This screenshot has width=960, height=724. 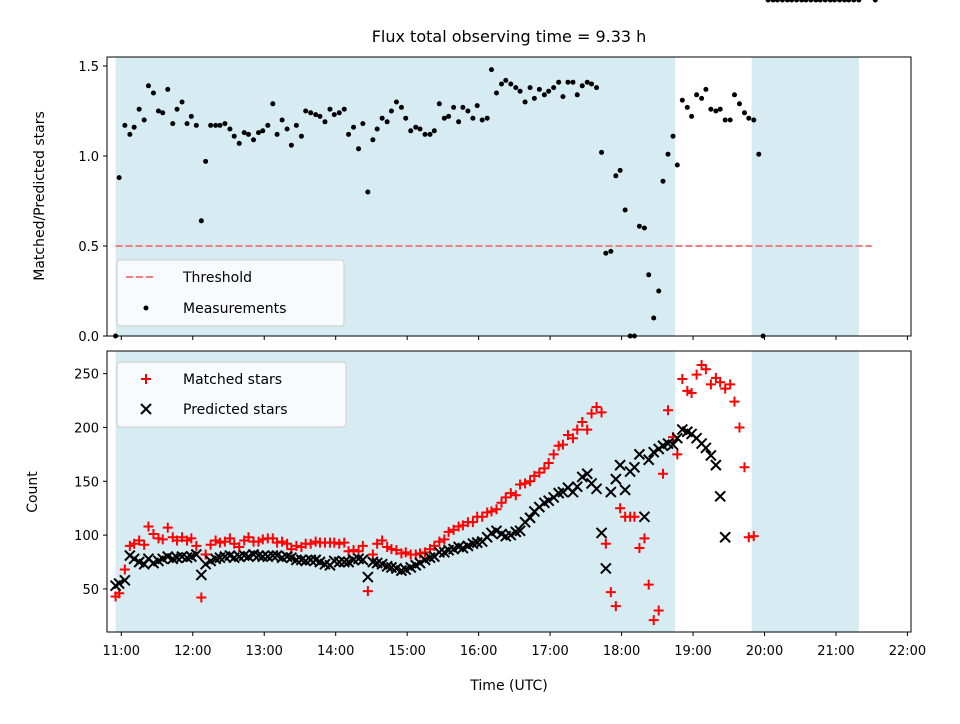 What do you see at coordinates (88, 67) in the screenshot?
I see `top-y-tick-label: 1.5` at bounding box center [88, 67].